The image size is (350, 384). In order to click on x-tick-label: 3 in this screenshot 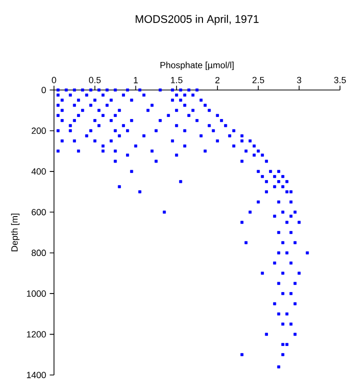, I will do `click(299, 80)`.